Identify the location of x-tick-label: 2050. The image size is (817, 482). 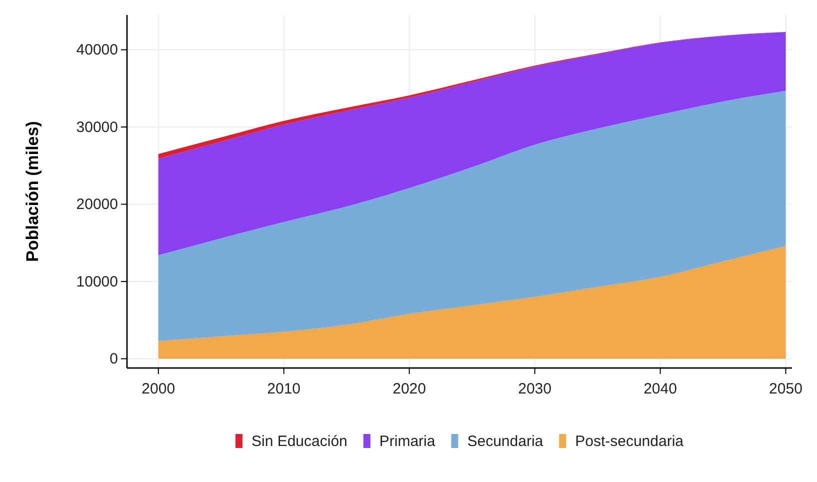
(785, 389).